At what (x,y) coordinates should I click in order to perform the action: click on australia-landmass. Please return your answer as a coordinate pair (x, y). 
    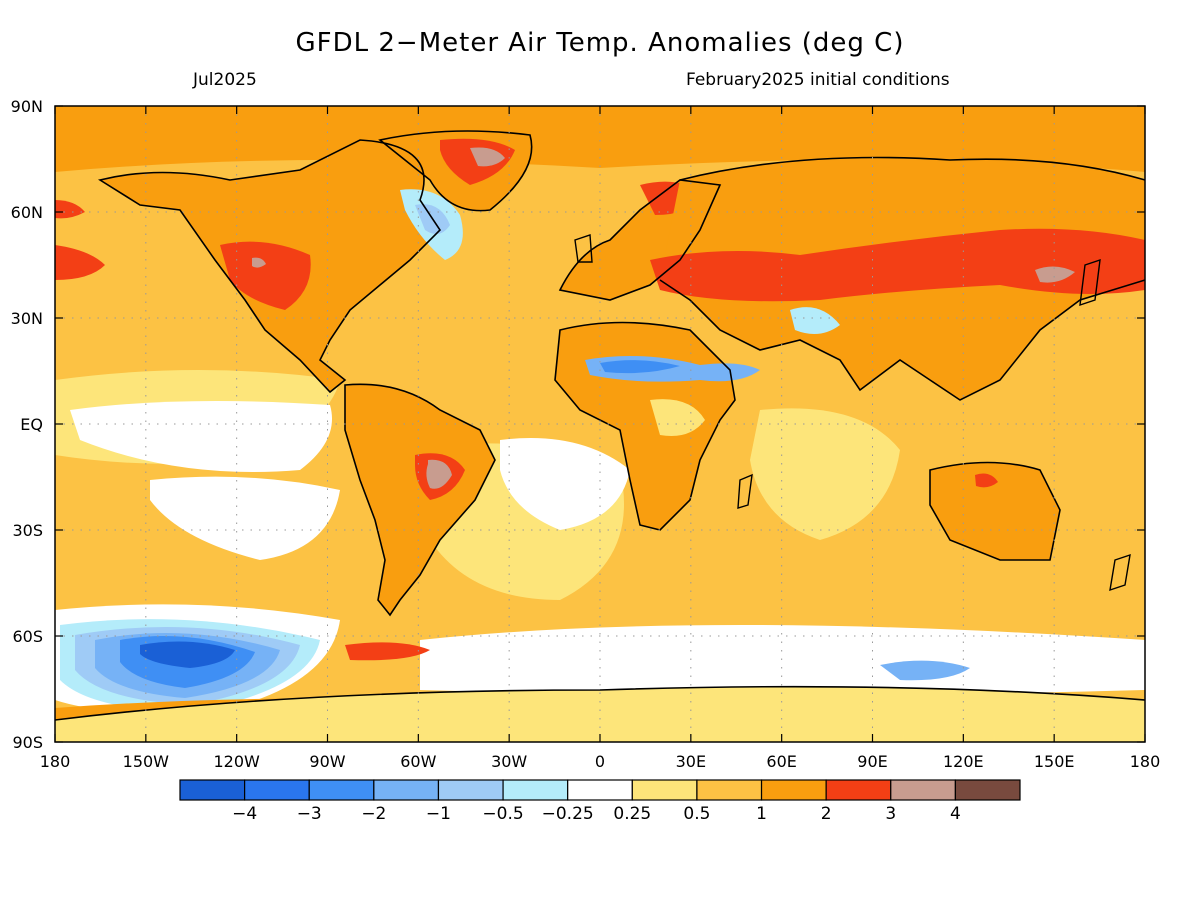
    Looking at the image, I should click on (995, 511).